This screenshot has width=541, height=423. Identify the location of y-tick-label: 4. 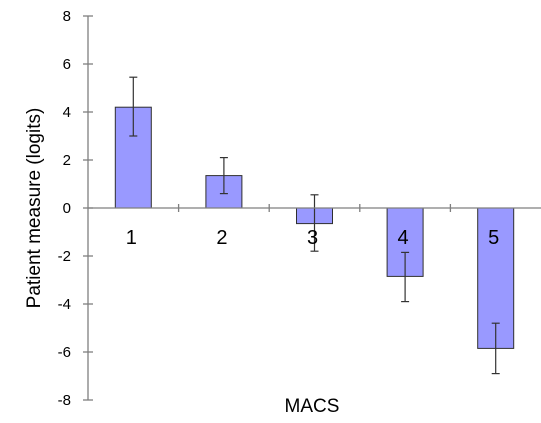
(67, 112).